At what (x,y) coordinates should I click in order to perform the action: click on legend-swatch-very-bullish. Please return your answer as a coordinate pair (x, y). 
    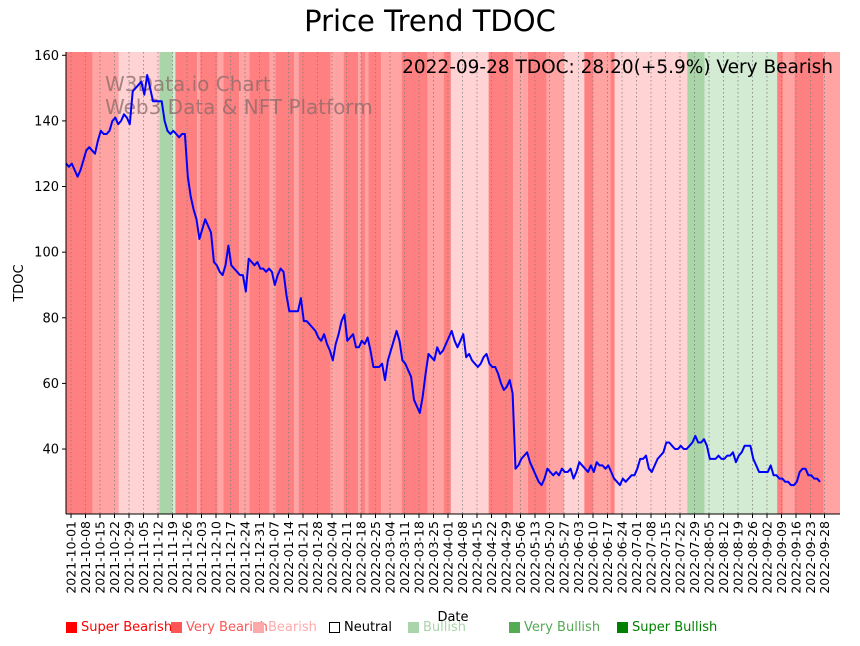
    Looking at the image, I should click on (514, 627).